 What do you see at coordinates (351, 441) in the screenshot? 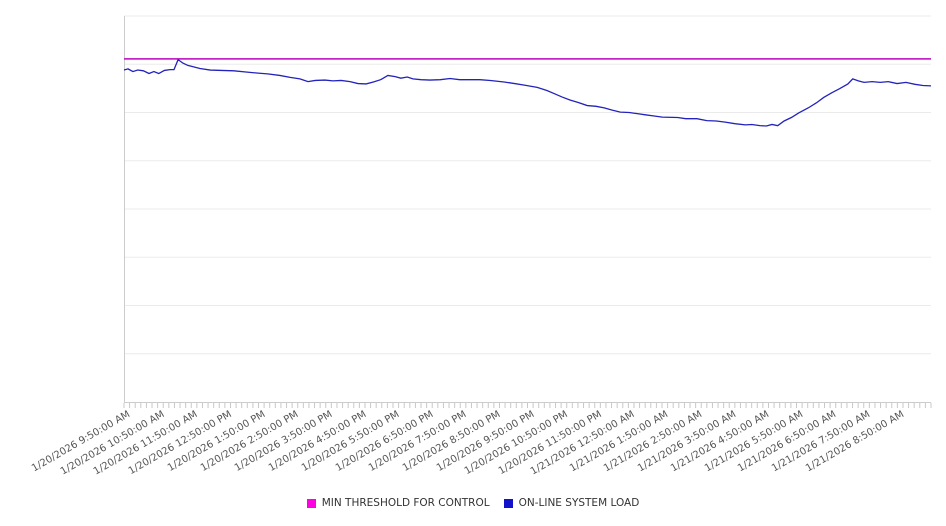
I see `x-axis-label: 1/20/2026 5:50:00 PM` at bounding box center [351, 441].